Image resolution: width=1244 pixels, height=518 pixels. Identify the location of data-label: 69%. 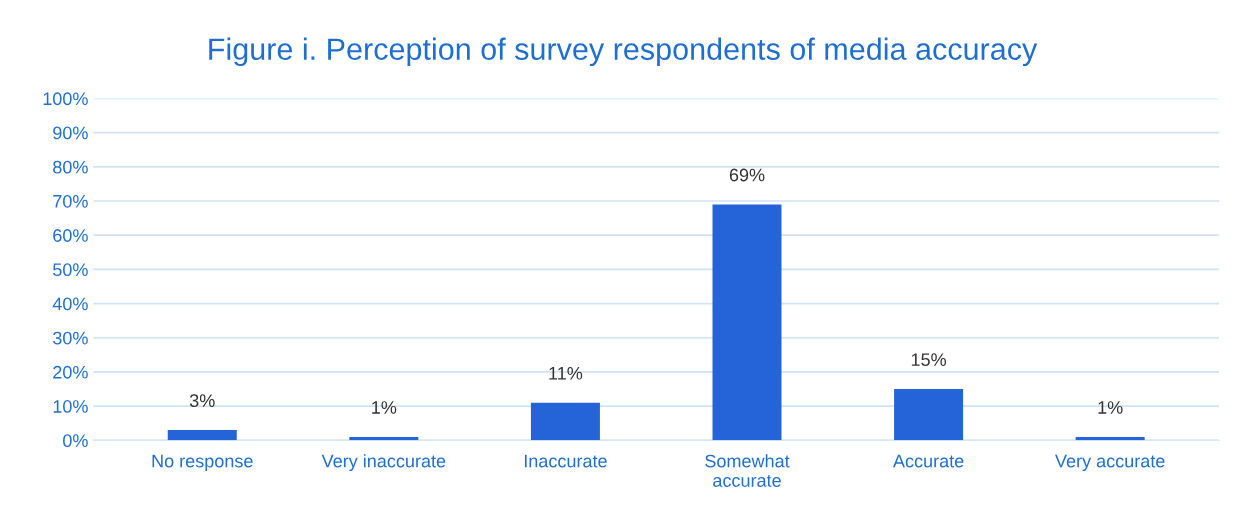
(747, 175).